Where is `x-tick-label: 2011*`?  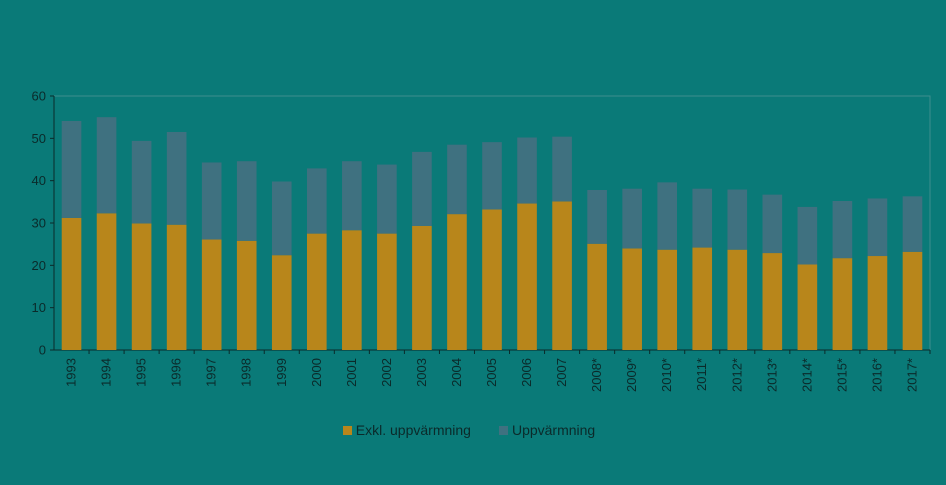 x-tick-label: 2011* is located at coordinates (701, 374).